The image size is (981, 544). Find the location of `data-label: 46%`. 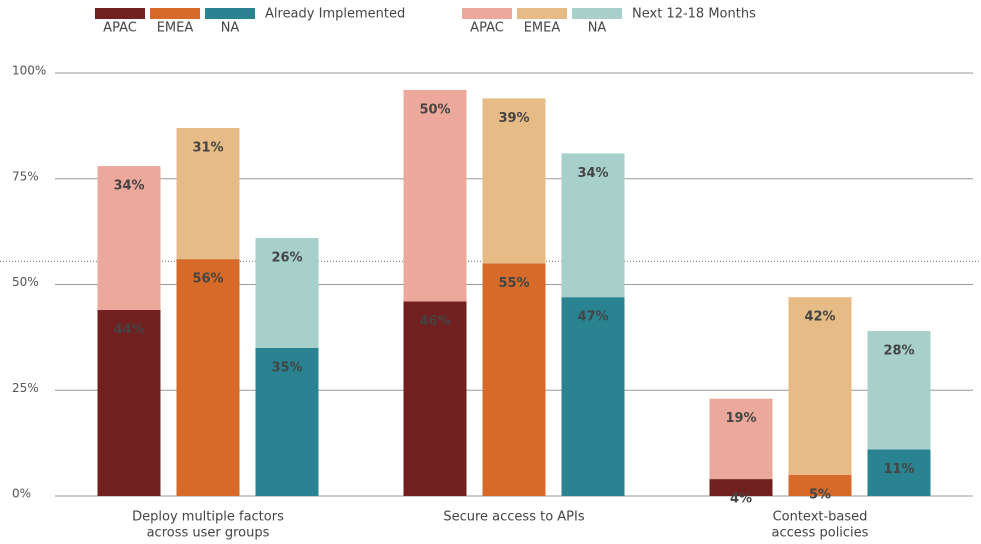

data-label: 46% is located at coordinates (434, 321).